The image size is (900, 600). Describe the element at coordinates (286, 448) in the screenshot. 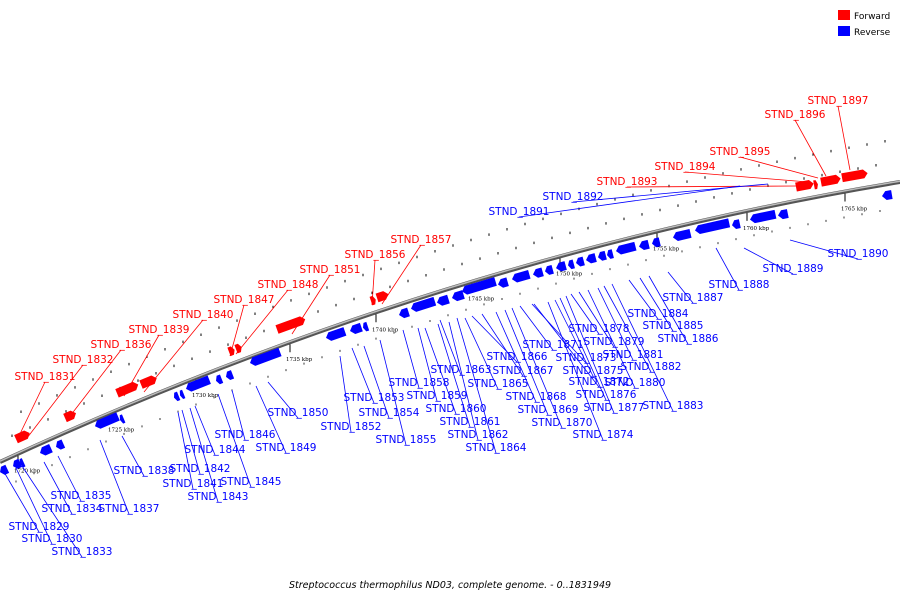

I see `gene-label: STND_1849` at that location.